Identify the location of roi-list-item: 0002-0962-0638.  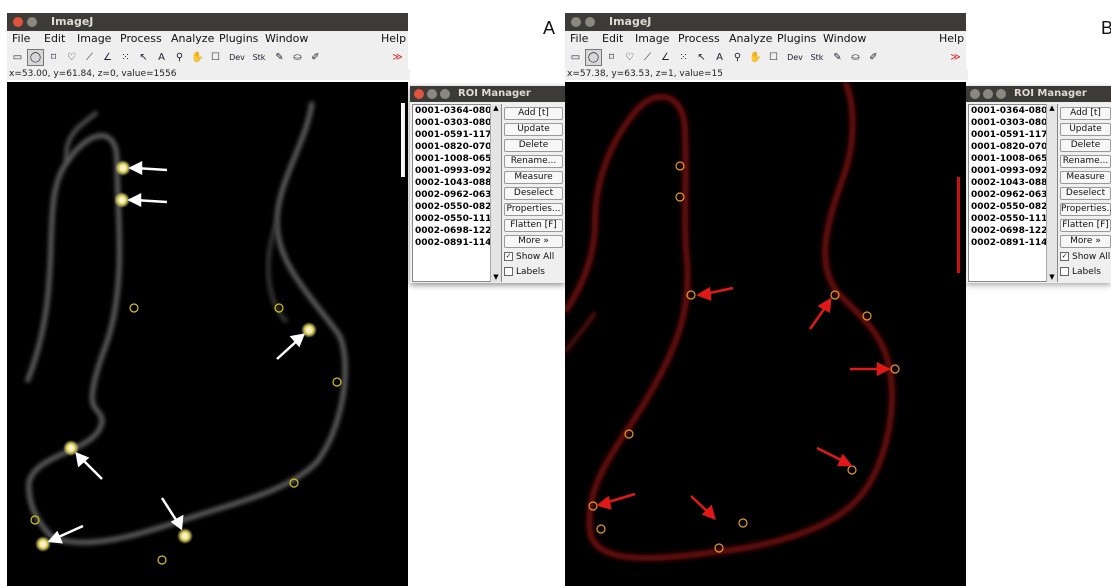
(456, 195).